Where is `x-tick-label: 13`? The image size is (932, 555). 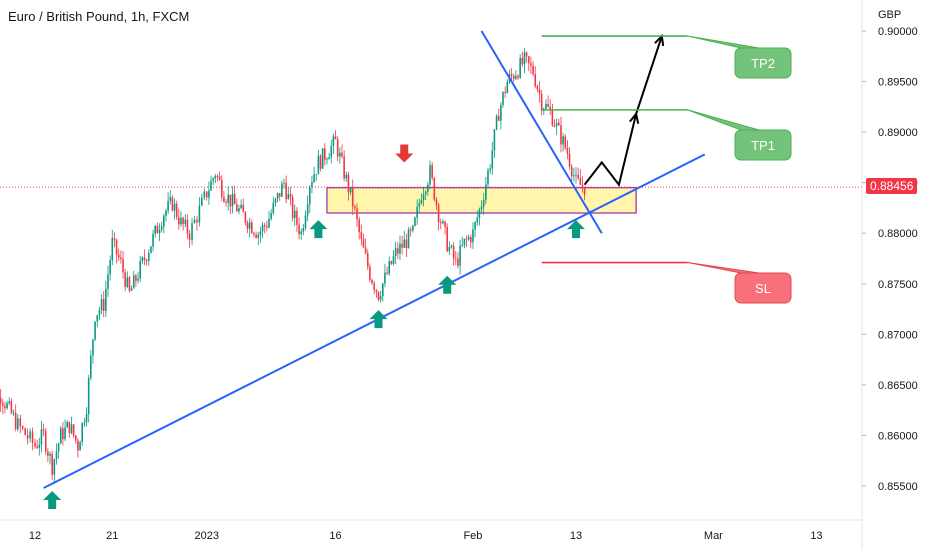 x-tick-label: 13 is located at coordinates (576, 536).